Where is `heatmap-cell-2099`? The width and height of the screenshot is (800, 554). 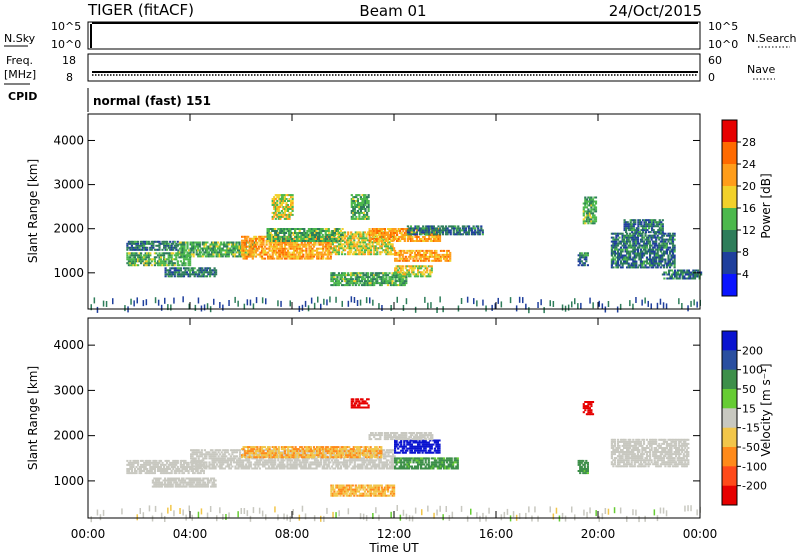
heatmap-cell-2099 is located at coordinates (412, 241).